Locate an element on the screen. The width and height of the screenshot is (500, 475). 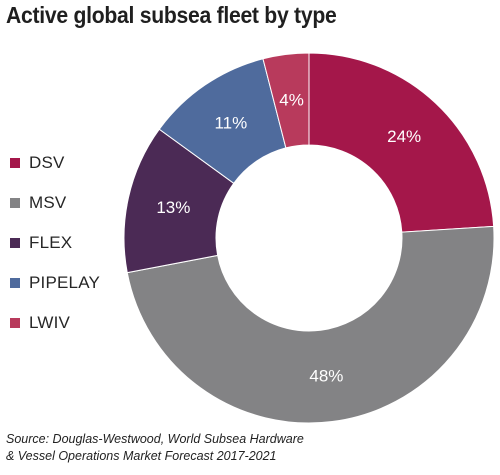
slice-lwiv is located at coordinates (286, 100).